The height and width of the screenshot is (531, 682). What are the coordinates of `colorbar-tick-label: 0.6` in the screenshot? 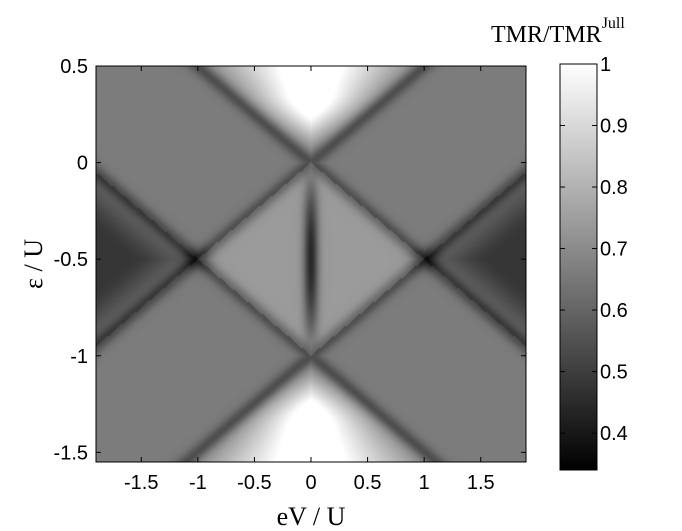 It's located at (614, 311).